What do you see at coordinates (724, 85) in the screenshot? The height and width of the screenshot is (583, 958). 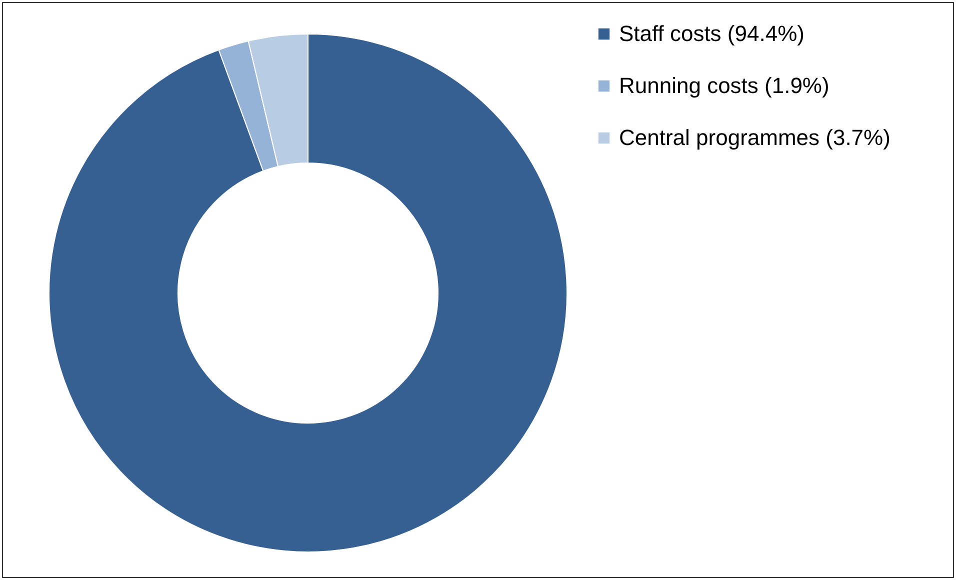 I see `legend-label: Running costs (1.9%)` at bounding box center [724, 85].